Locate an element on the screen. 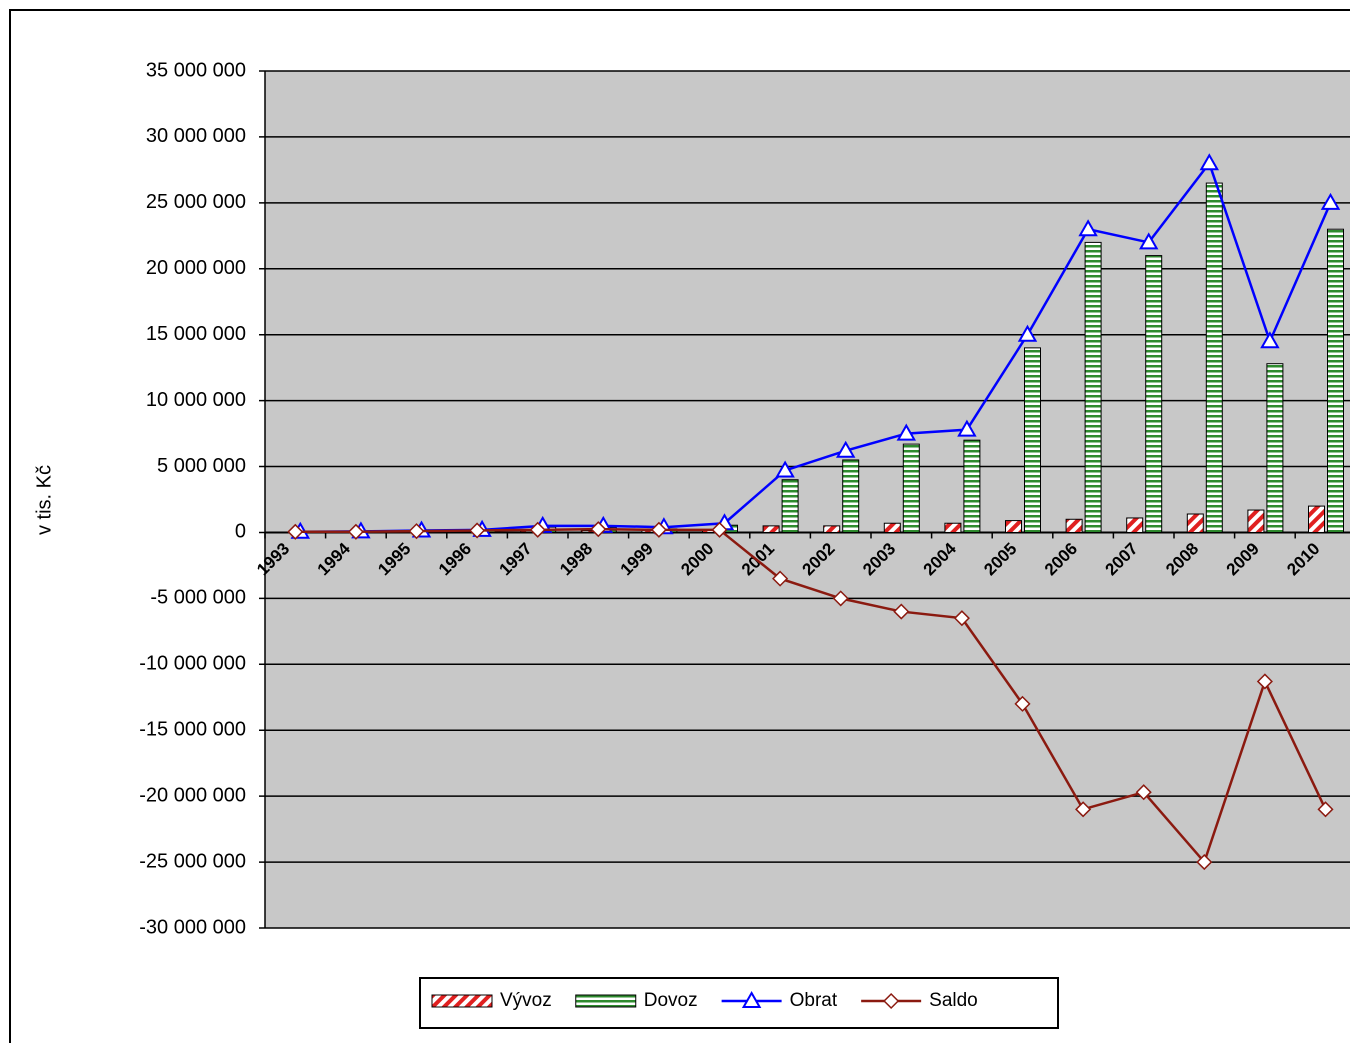 The height and width of the screenshot is (1043, 1350). y-tick-label: -25 000 000 is located at coordinates (192, 861).